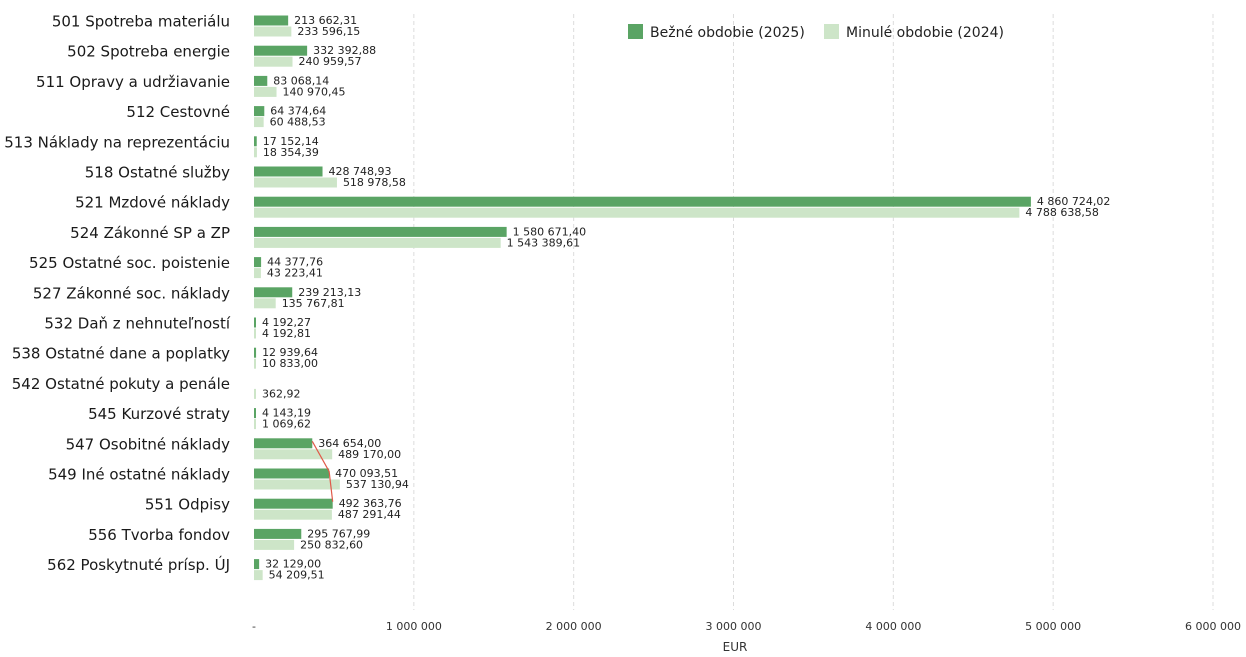  What do you see at coordinates (360, 171) in the screenshot?
I see `value-label-2025: 428 748,93` at bounding box center [360, 171].